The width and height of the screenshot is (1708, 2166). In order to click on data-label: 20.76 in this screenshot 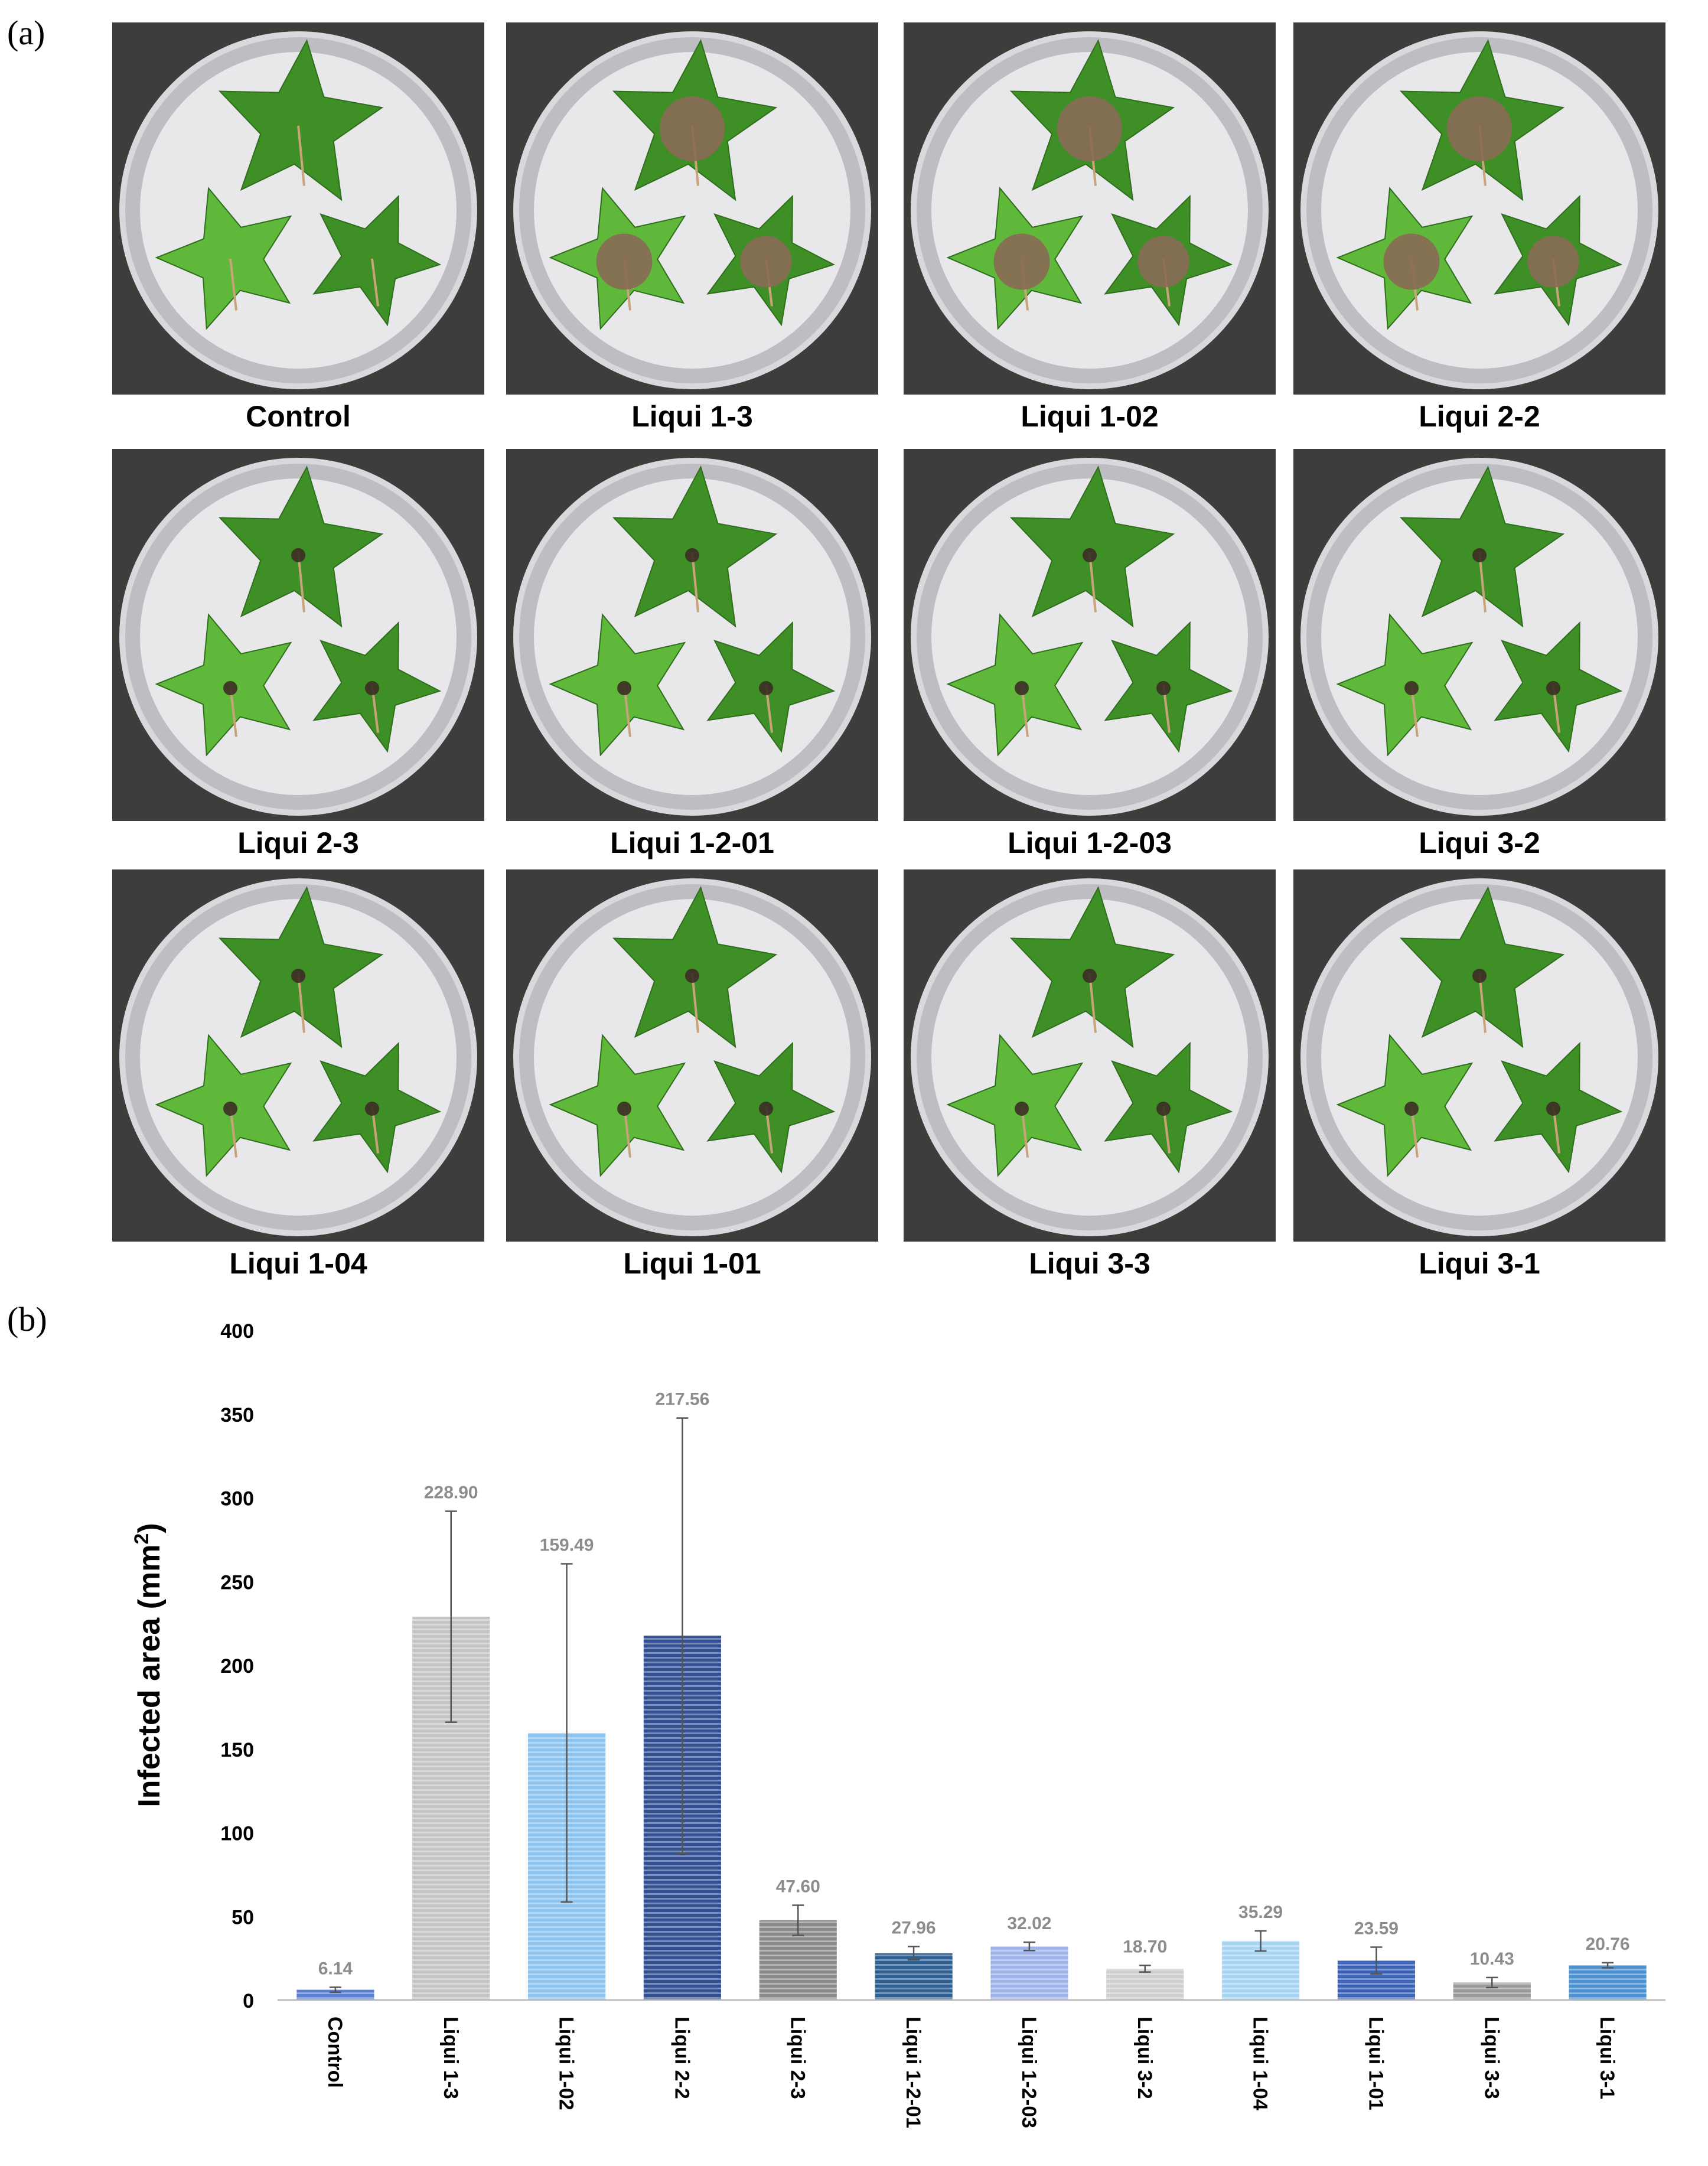, I will do `click(1608, 1944)`.